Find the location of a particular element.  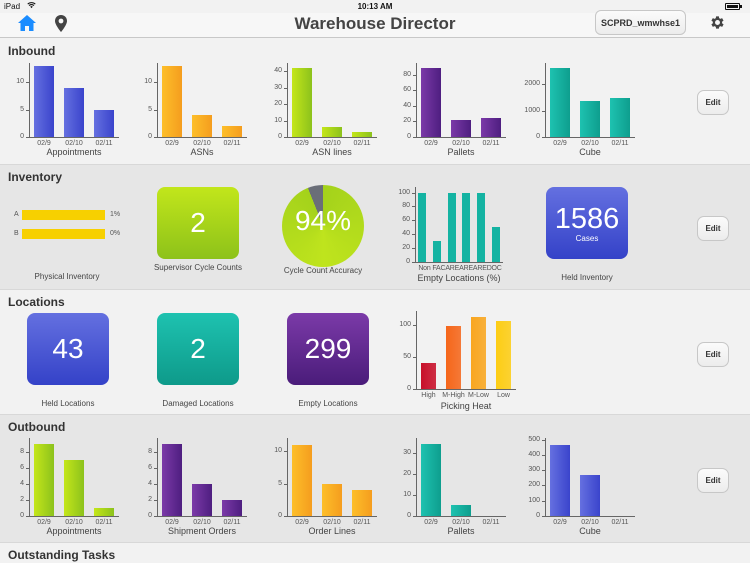

outbound-chart-appointments: 0 2 4 6 8 02/9 02/10 02/11 Appointments is located at coordinates (65, 477).